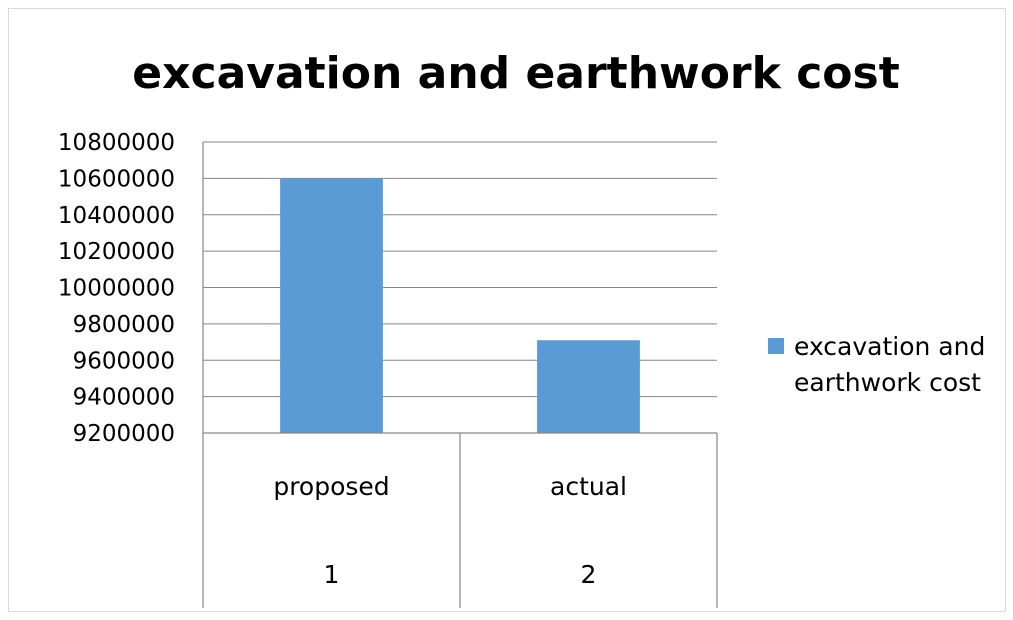  I want to click on category-labels: proposed 1 actual 2, so click(450, 530).